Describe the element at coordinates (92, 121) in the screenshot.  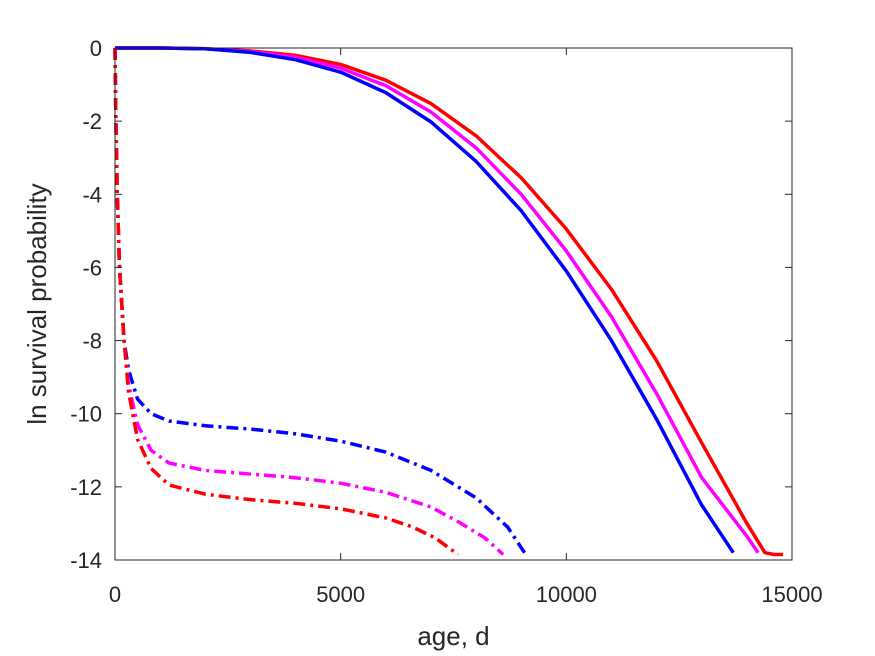
I see `y-tick-label-1: -2` at that location.